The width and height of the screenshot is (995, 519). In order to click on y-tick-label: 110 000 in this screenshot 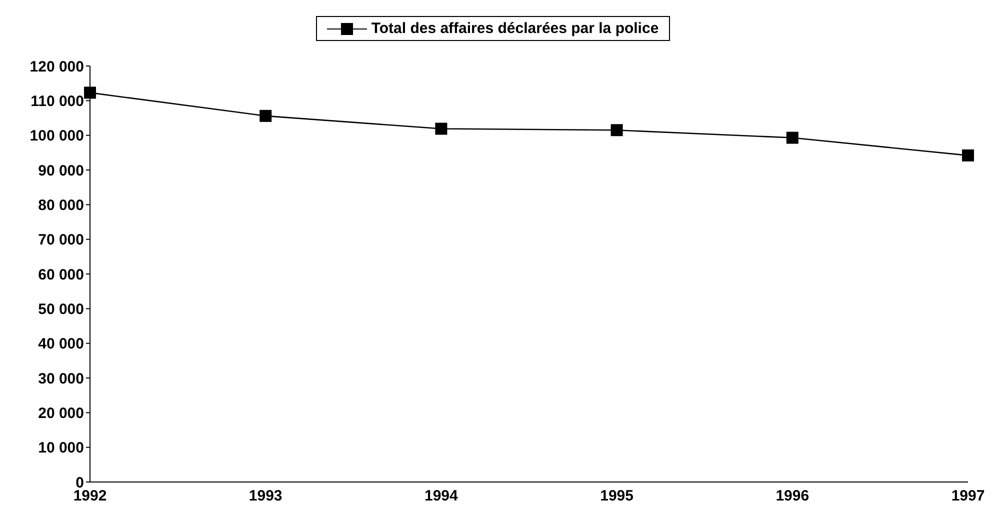, I will do `click(57, 101)`.